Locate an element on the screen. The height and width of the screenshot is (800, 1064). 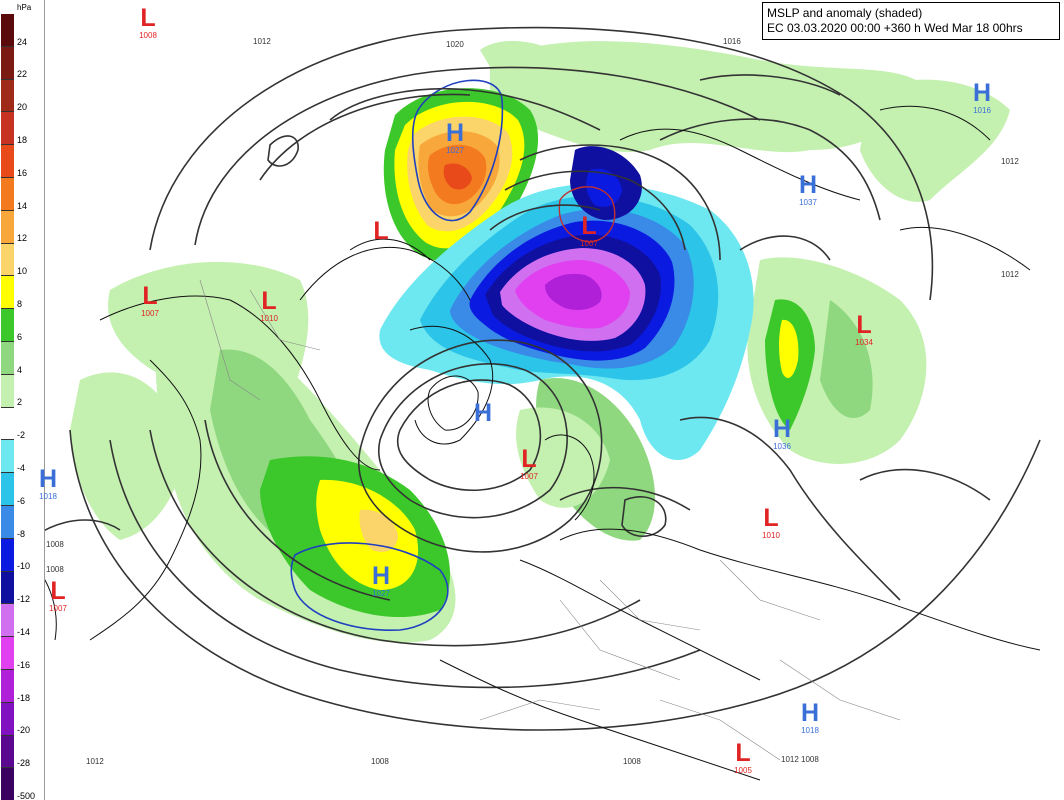
low-centre: L is located at coordinates (381, 231).